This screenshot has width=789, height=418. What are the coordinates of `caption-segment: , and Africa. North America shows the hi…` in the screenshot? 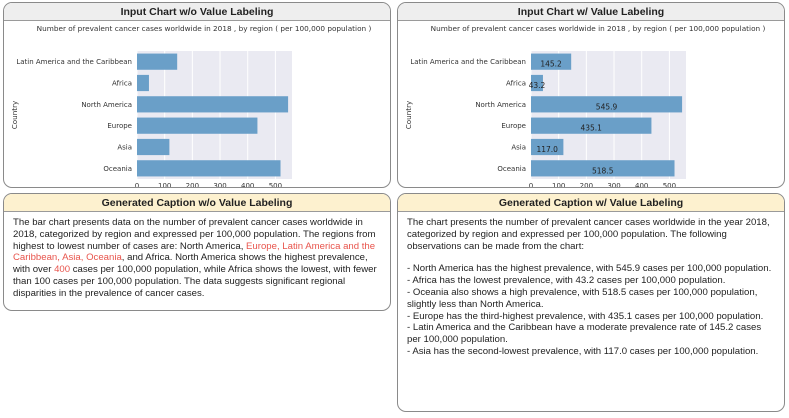 It's located at (190, 264).